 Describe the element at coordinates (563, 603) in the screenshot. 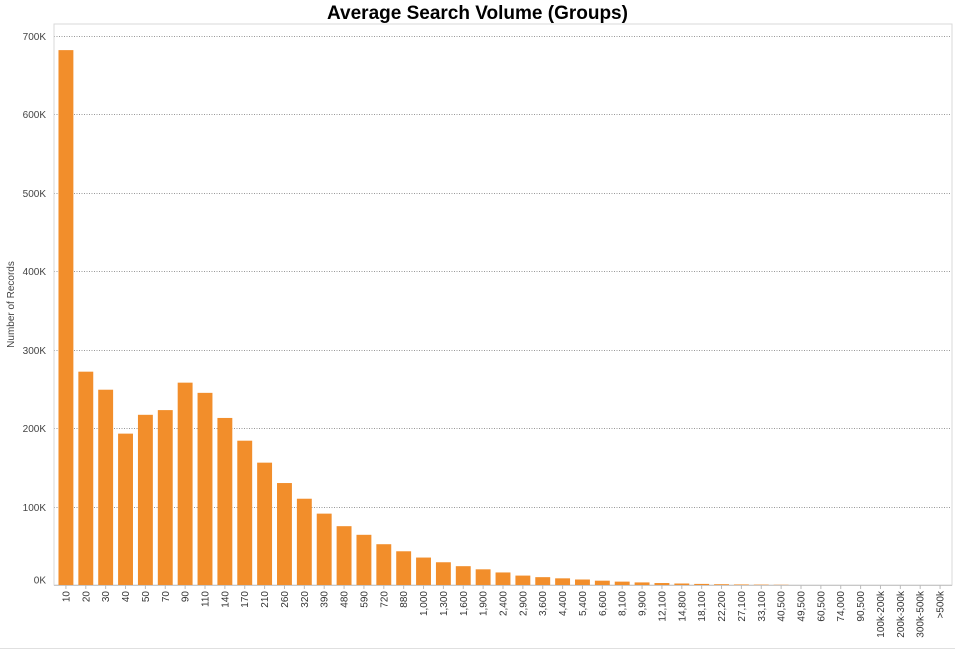

I see `x-tick-label: 4,400` at that location.